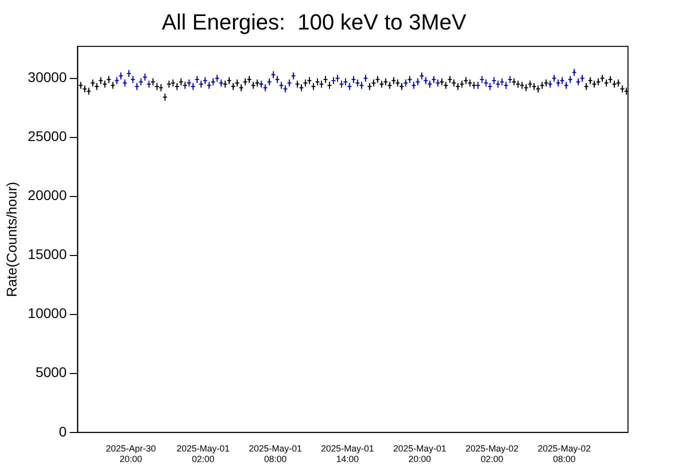 This screenshot has height=472, width=696. I want to click on x-tick-label: 2025-May-01 08:00, so click(275, 453).